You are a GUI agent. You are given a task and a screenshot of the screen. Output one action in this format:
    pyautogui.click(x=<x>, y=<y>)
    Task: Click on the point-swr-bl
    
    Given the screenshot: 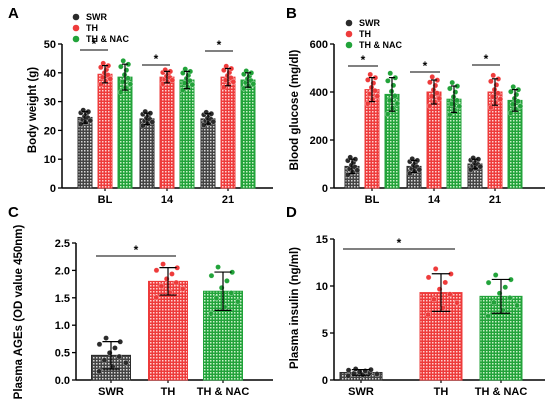 What is the action you would take?
    pyautogui.click(x=90, y=120)
    